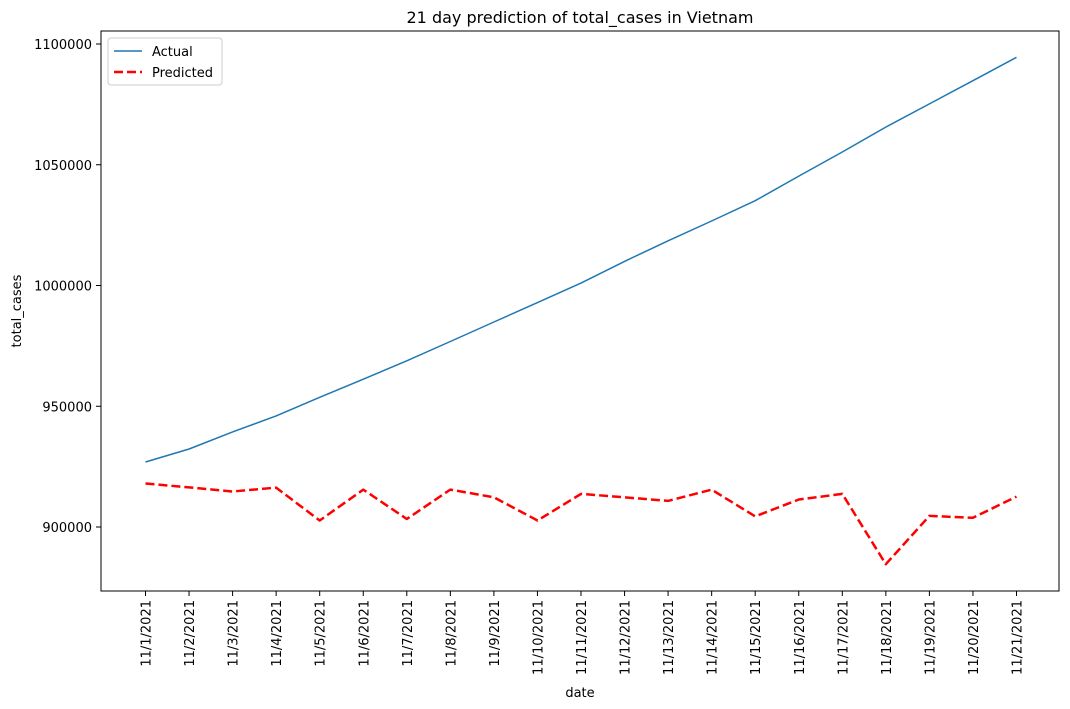 The image size is (1070, 709). What do you see at coordinates (190, 633) in the screenshot?
I see `x-tick-label: 11/2/2021` at bounding box center [190, 633].